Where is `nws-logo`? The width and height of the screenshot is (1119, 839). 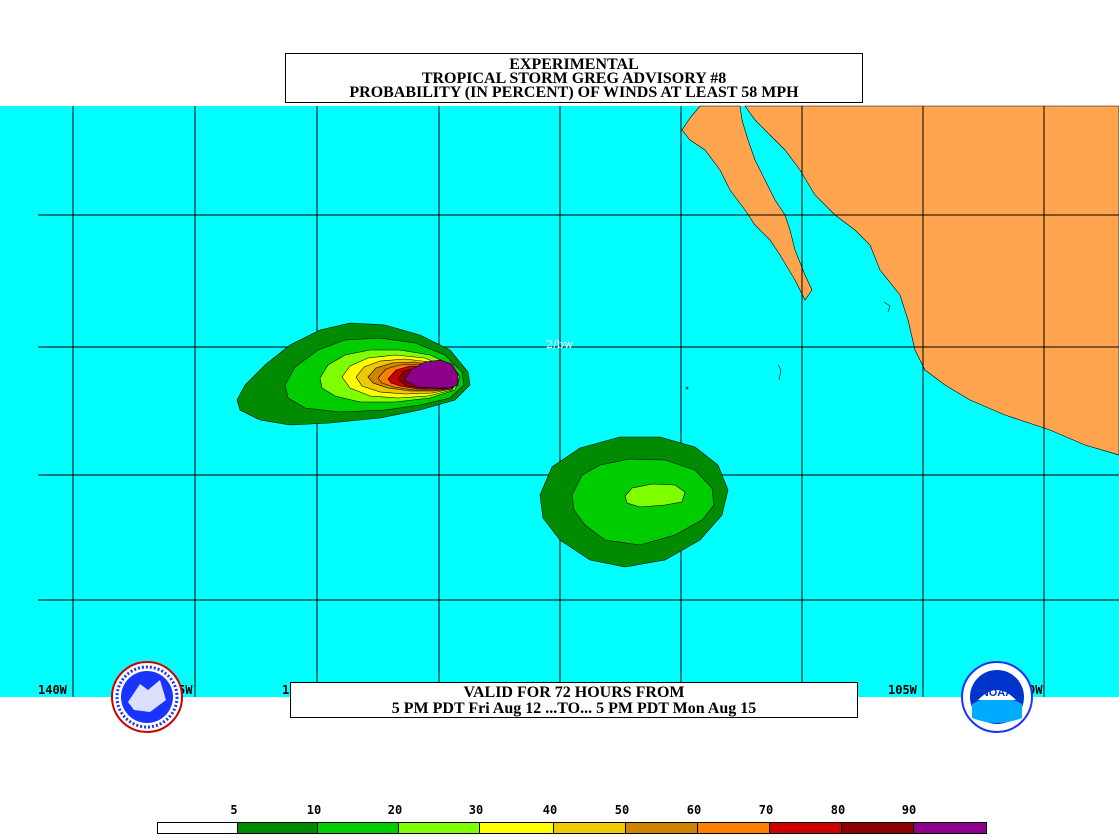
nws-logo is located at coordinates (147, 697).